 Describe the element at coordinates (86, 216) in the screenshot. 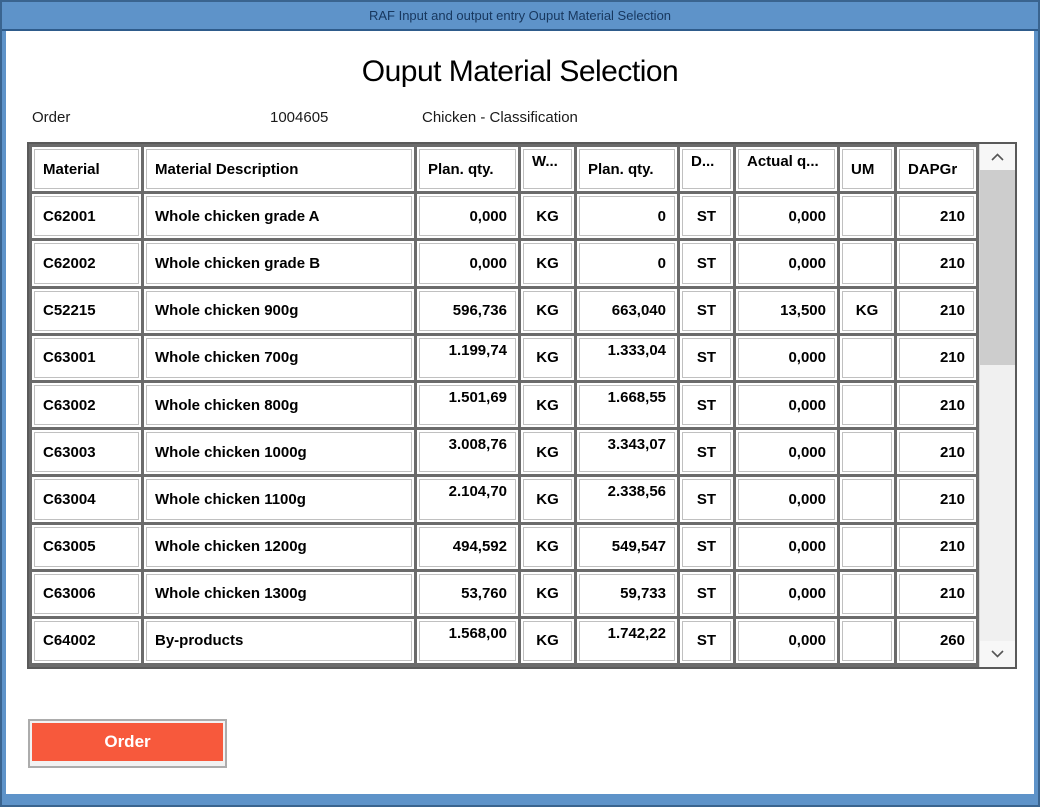

I see `table-cell: C62001` at that location.